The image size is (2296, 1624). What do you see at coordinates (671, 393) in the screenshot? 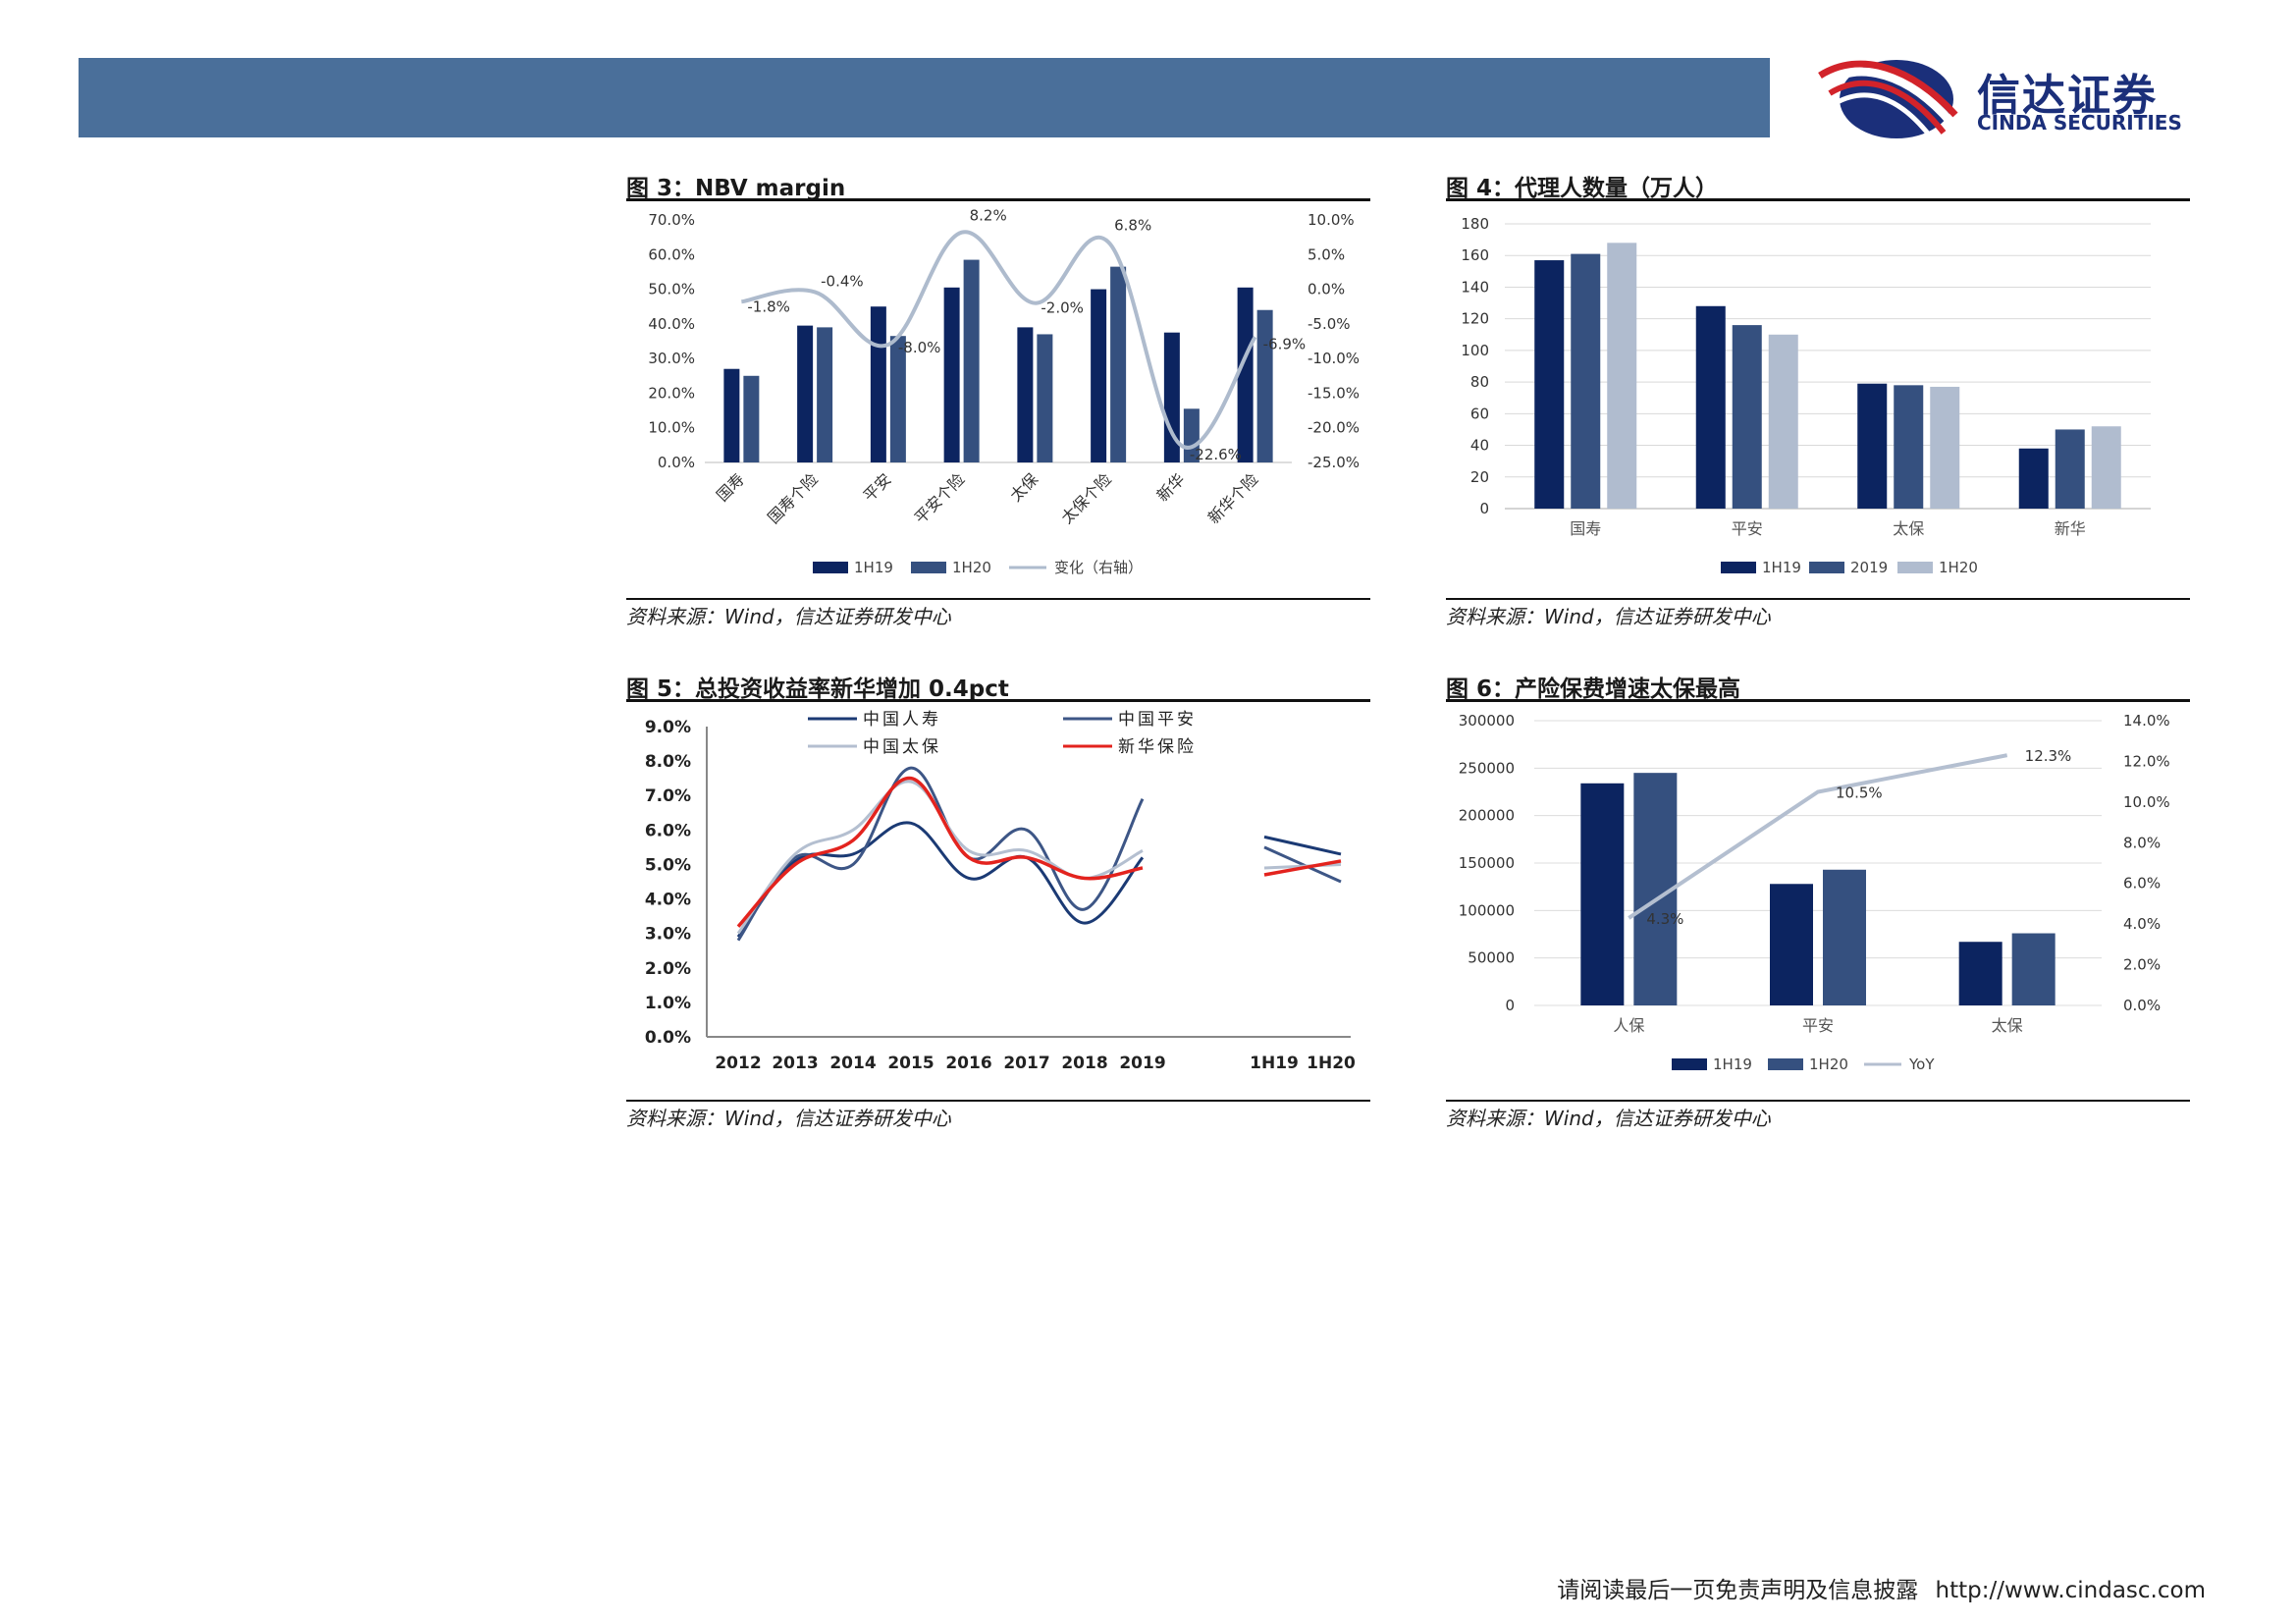
I see `y-left-tick-label: 20.0%` at bounding box center [671, 393].